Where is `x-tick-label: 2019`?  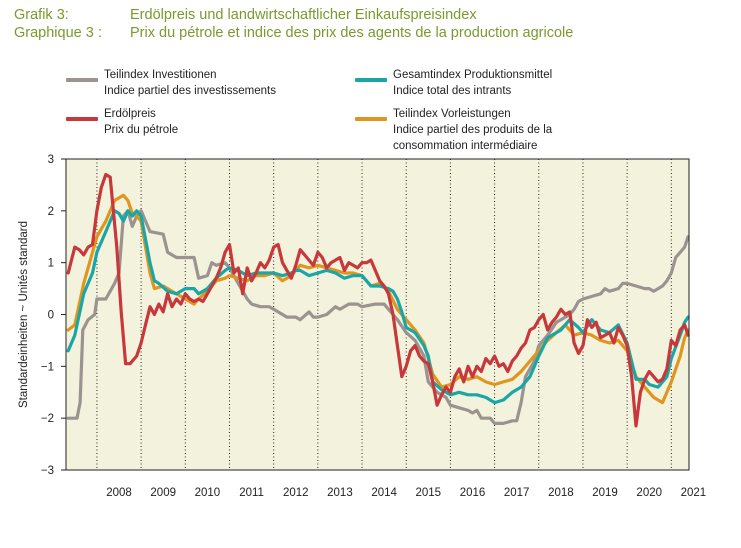 x-tick-label: 2019 is located at coordinates (605, 493).